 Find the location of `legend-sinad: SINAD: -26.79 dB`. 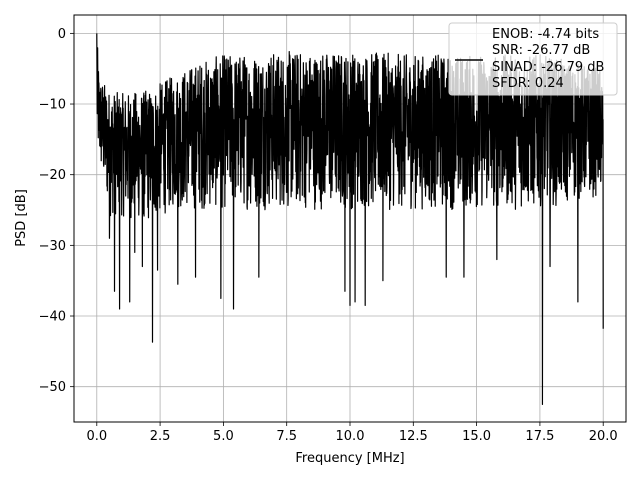

legend-sinad: SINAD: -26.79 dB is located at coordinates (548, 67).